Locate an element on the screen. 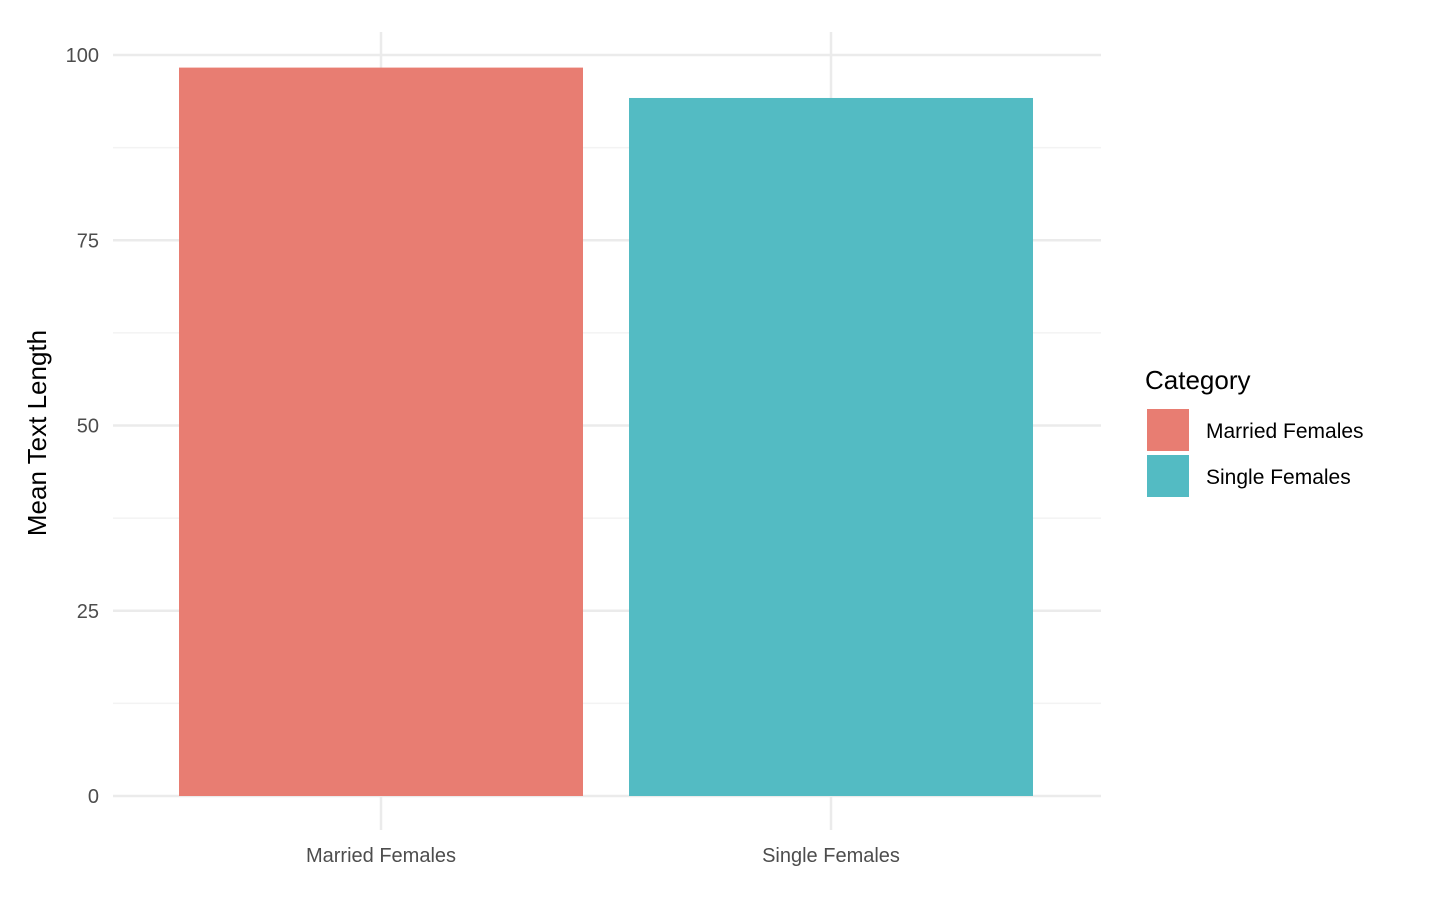 This screenshot has width=1434, height=898. x-tick-label: Married Females is located at coordinates (381, 856).